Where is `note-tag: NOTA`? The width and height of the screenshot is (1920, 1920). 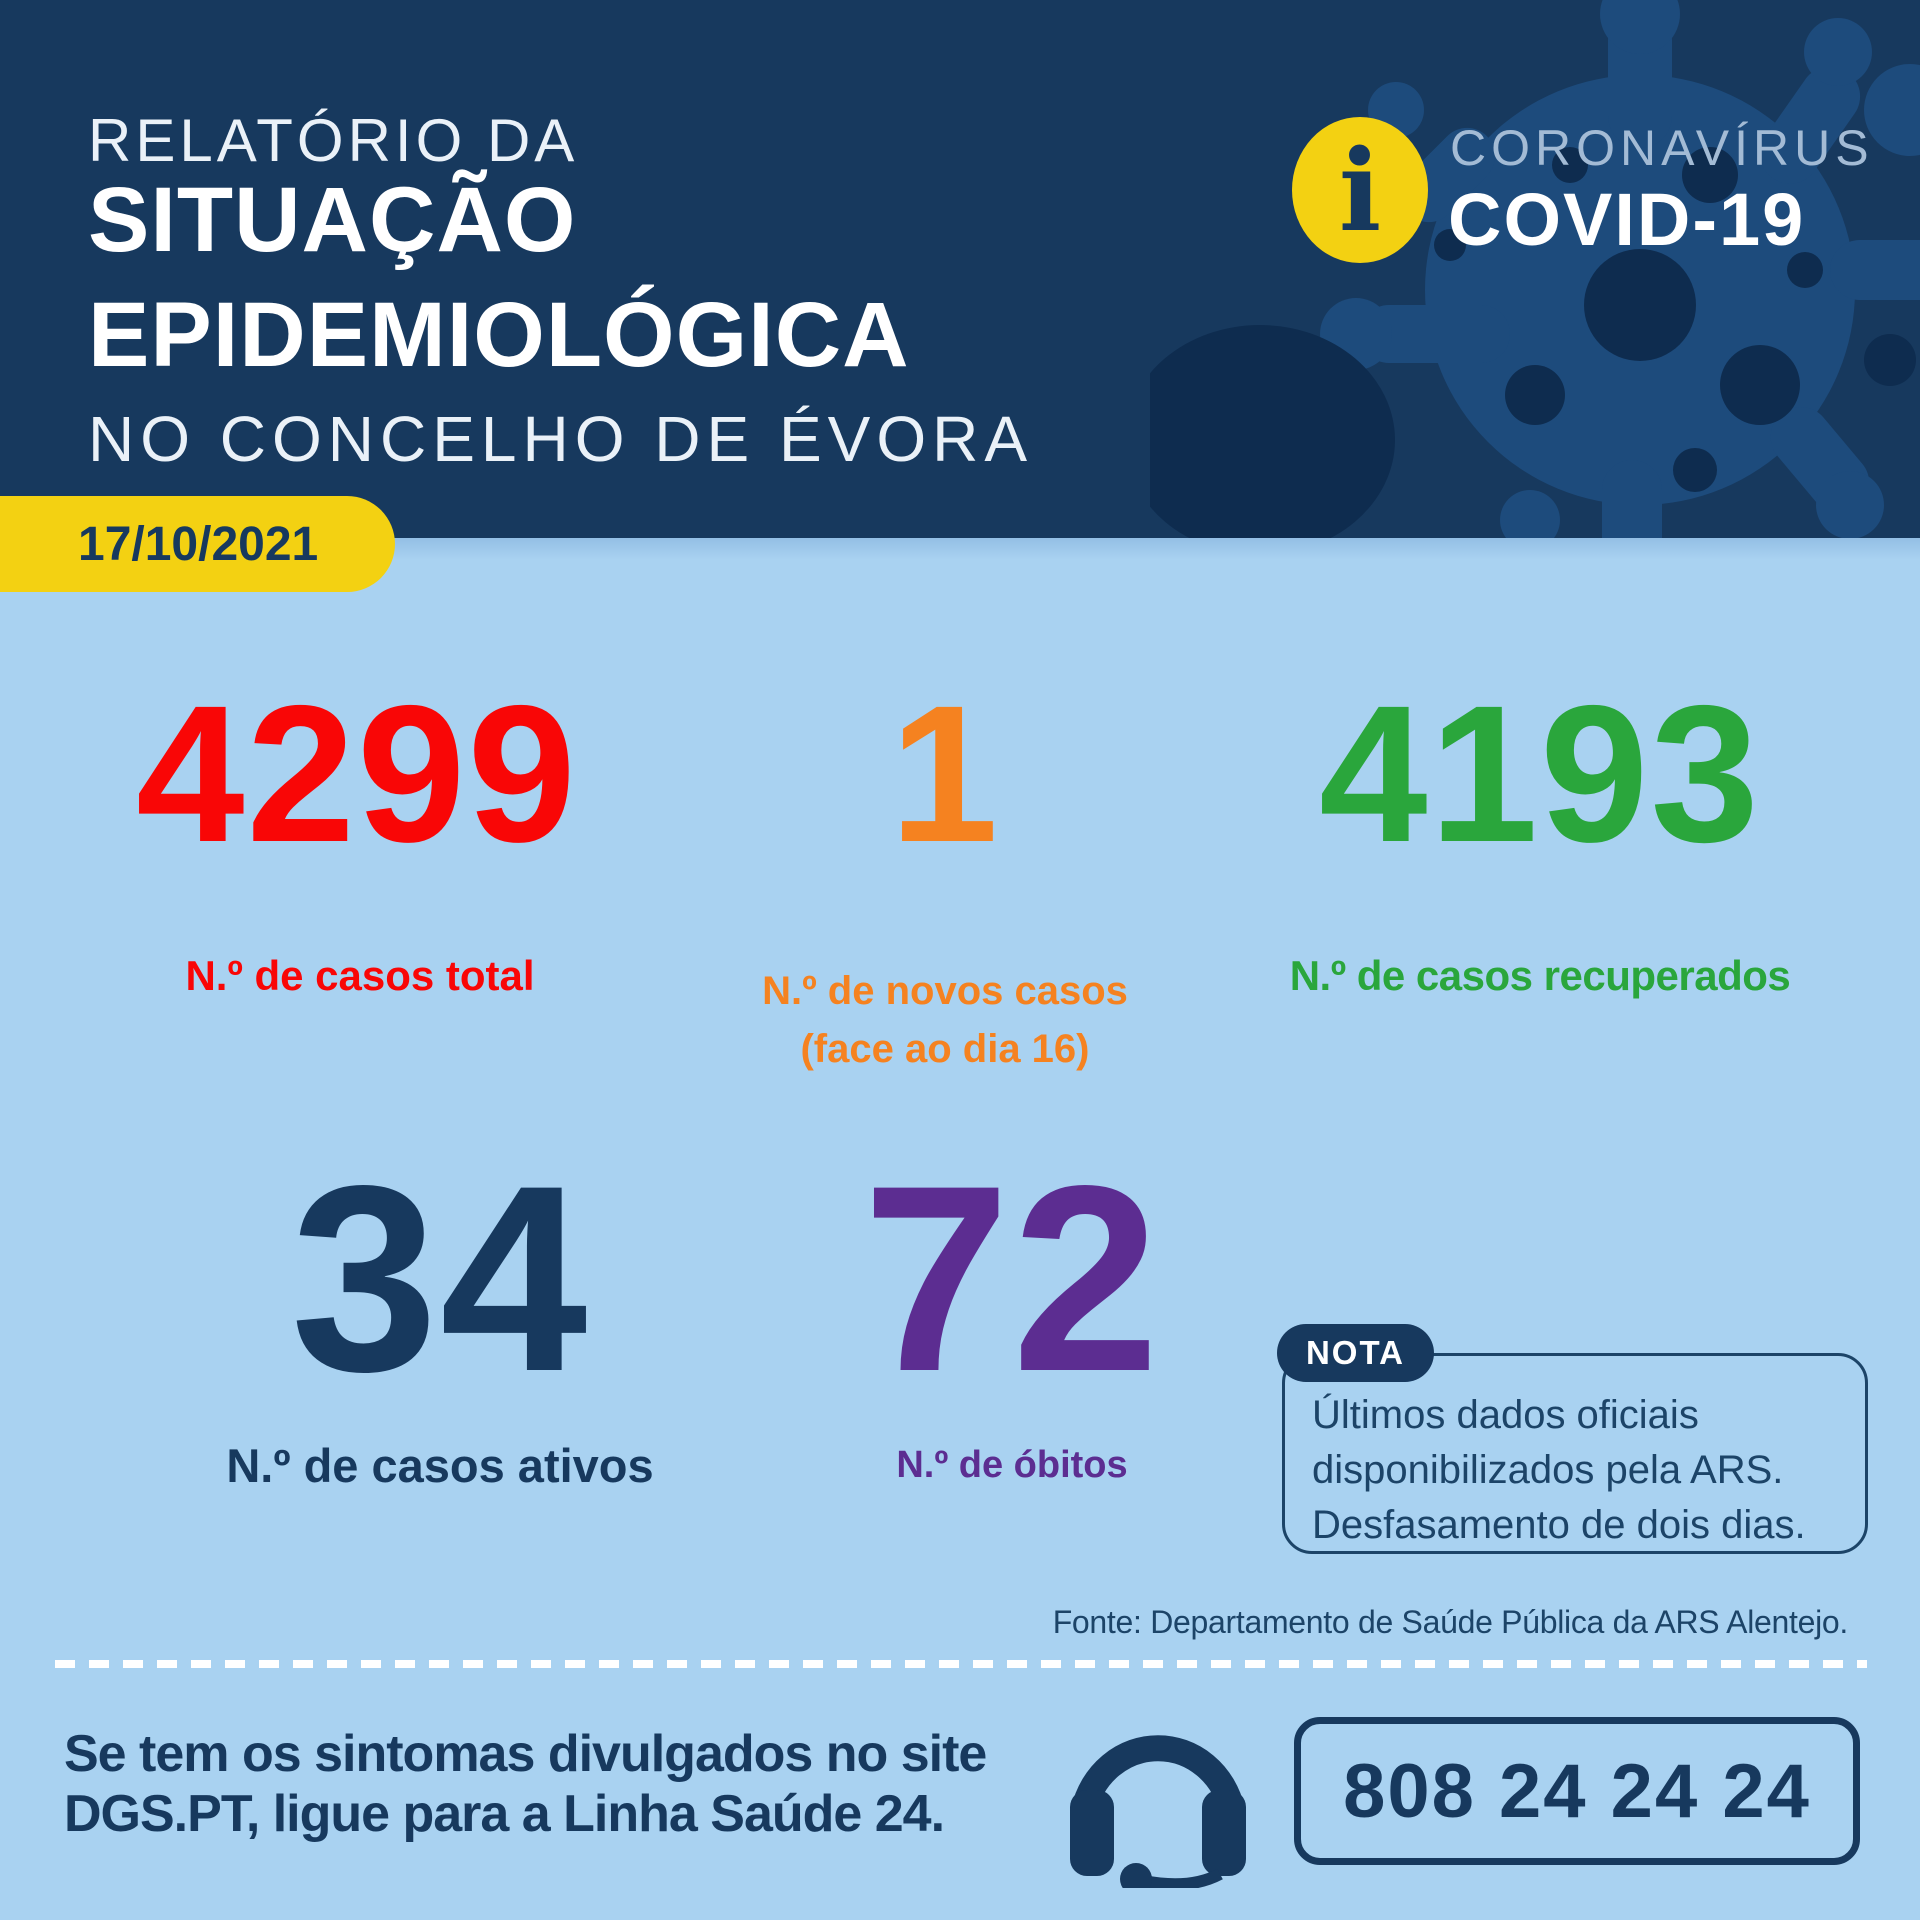 note-tag: NOTA is located at coordinates (1355, 1353).